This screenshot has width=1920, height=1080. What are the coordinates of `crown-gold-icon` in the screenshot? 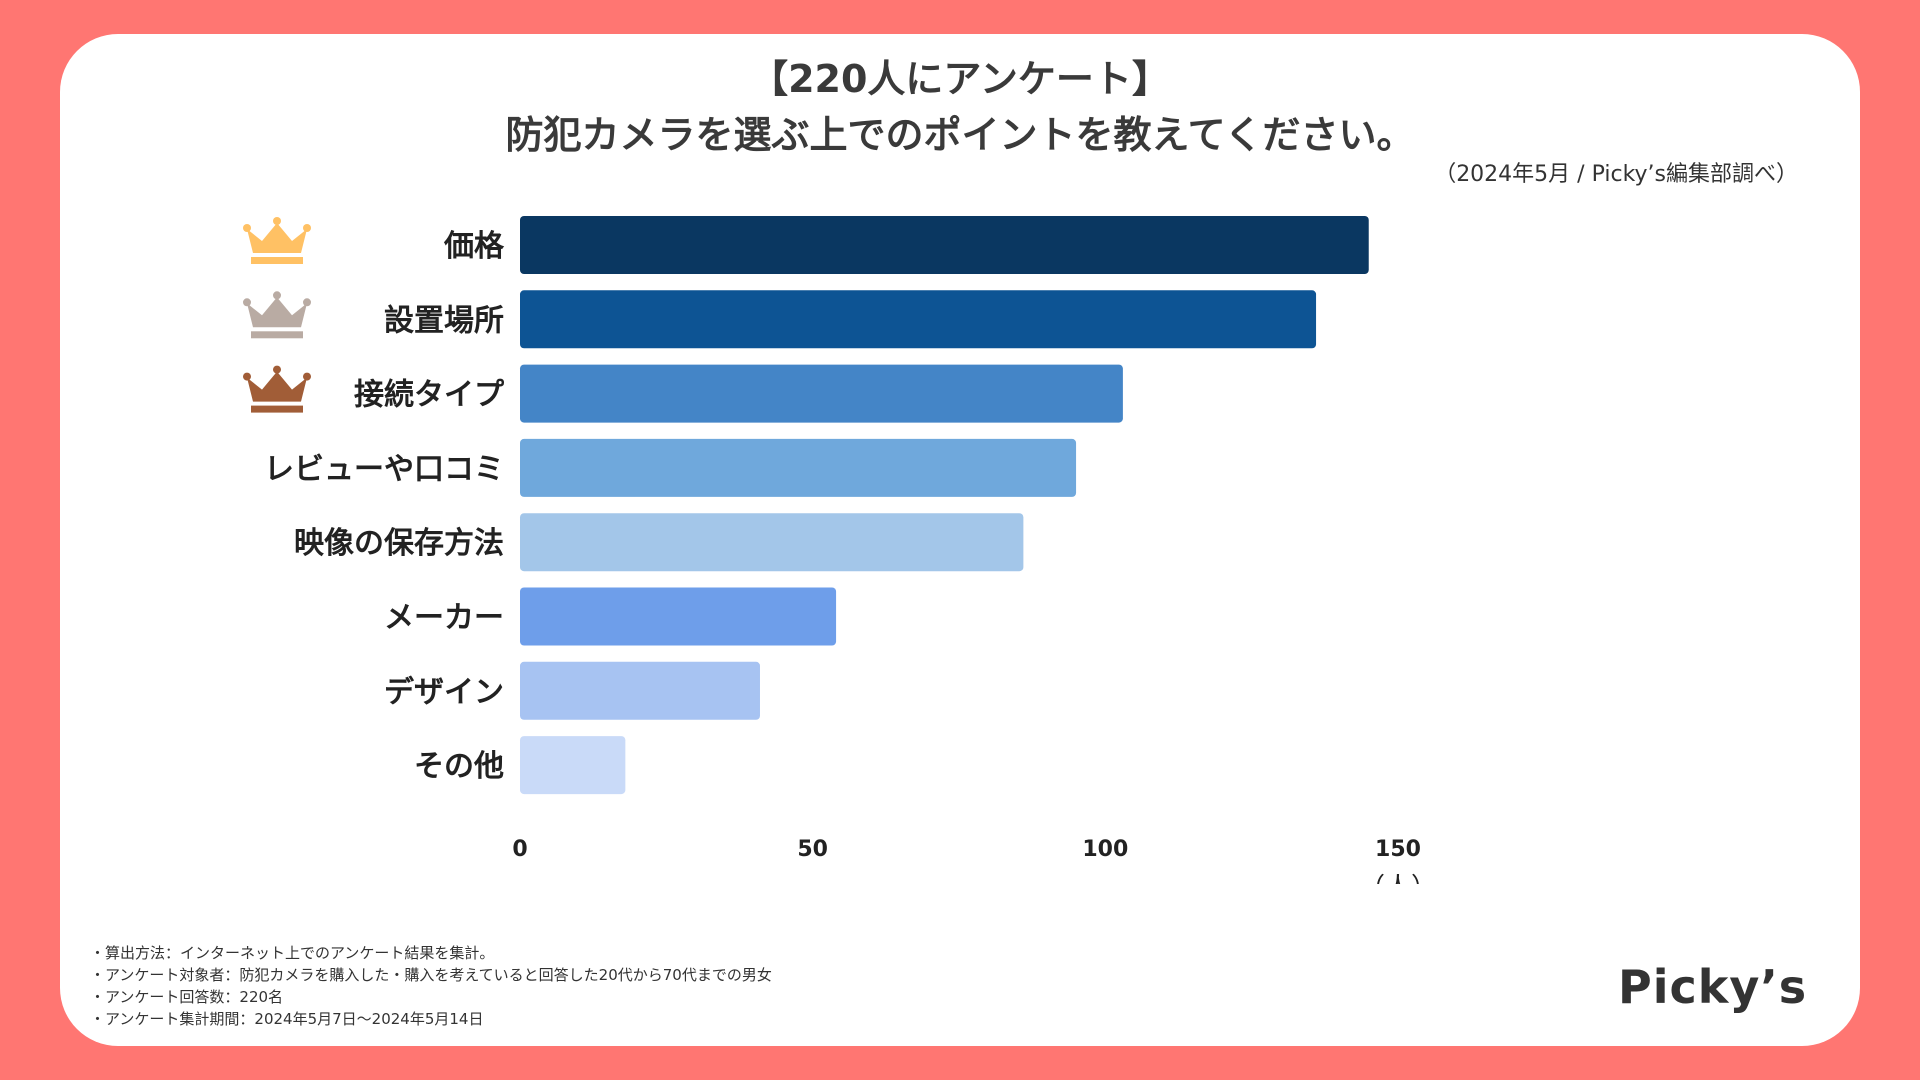 It's located at (277, 240).